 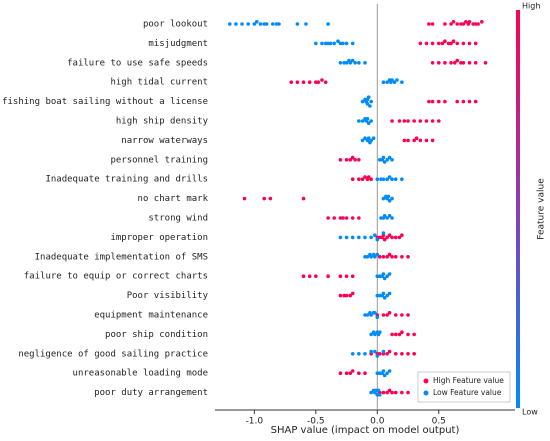 I want to click on colorbar-high: High, so click(x=531, y=6).